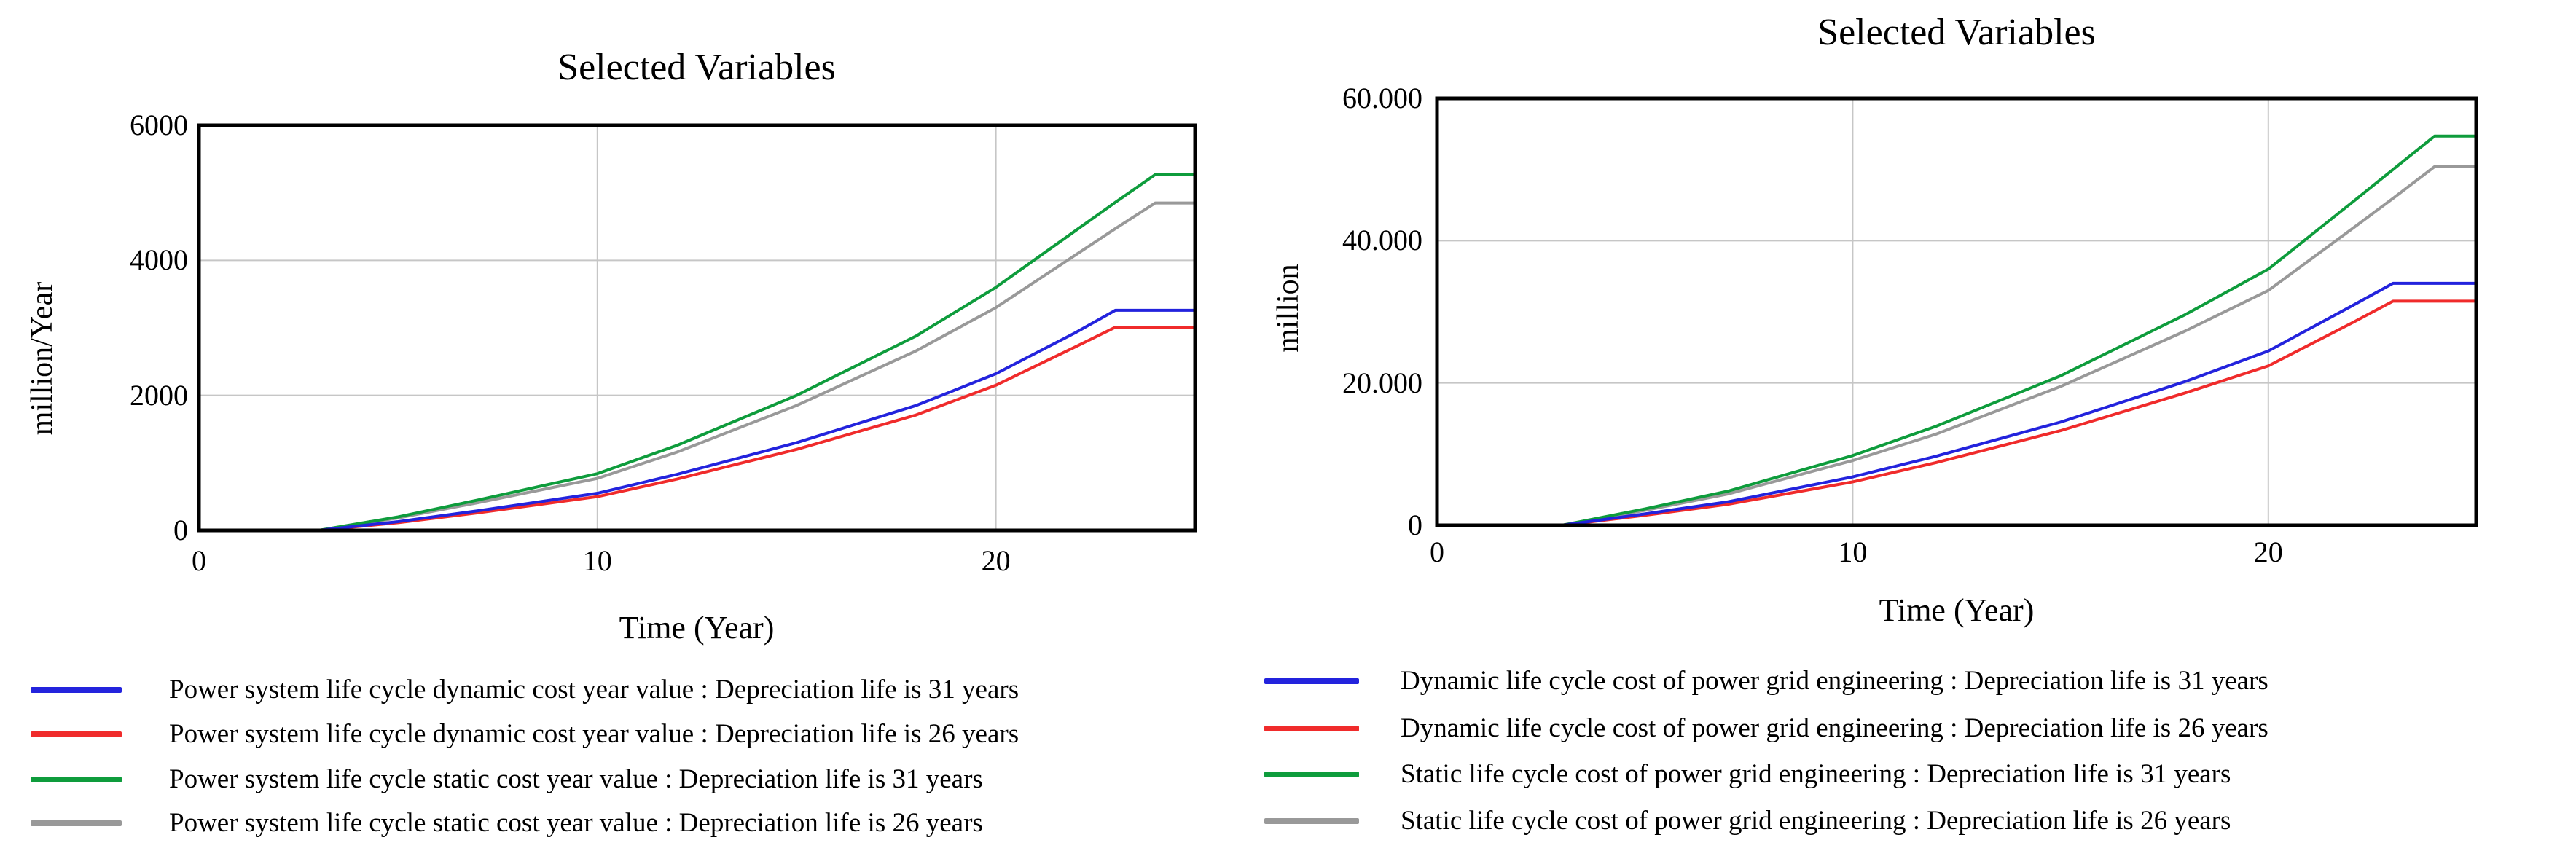 The image size is (2576, 867). Describe the element at coordinates (1382, 98) in the screenshot. I see `y-tick-label: 60.000` at that location.